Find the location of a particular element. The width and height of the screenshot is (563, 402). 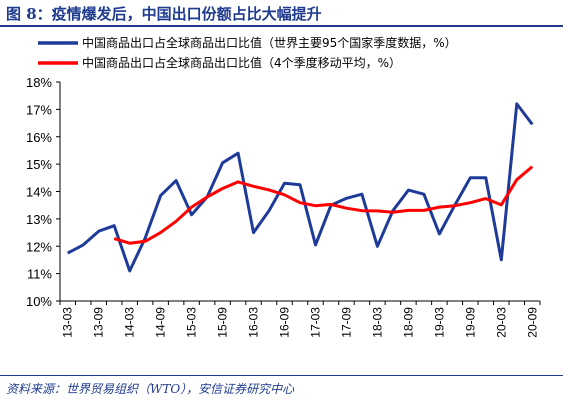

x-tick-label: 16-03 is located at coordinates (254, 322).